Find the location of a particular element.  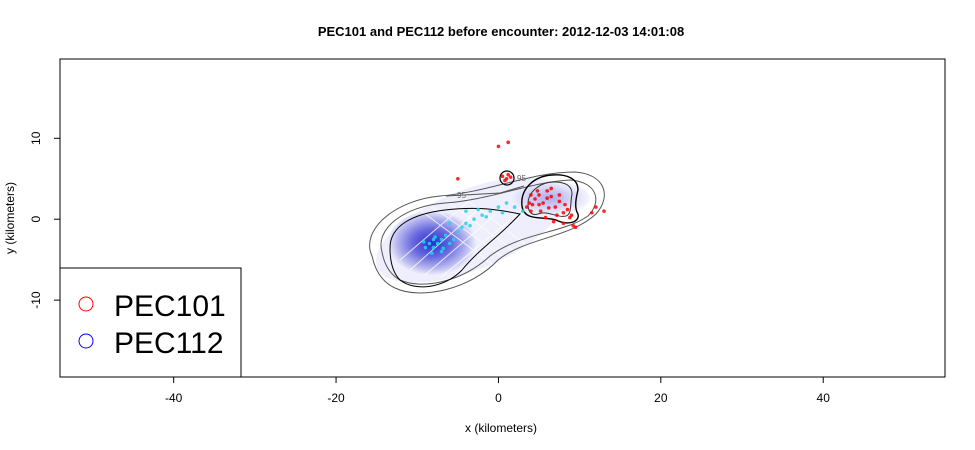

x-axis: -40 -20 0 20 40 is located at coordinates (497, 391).